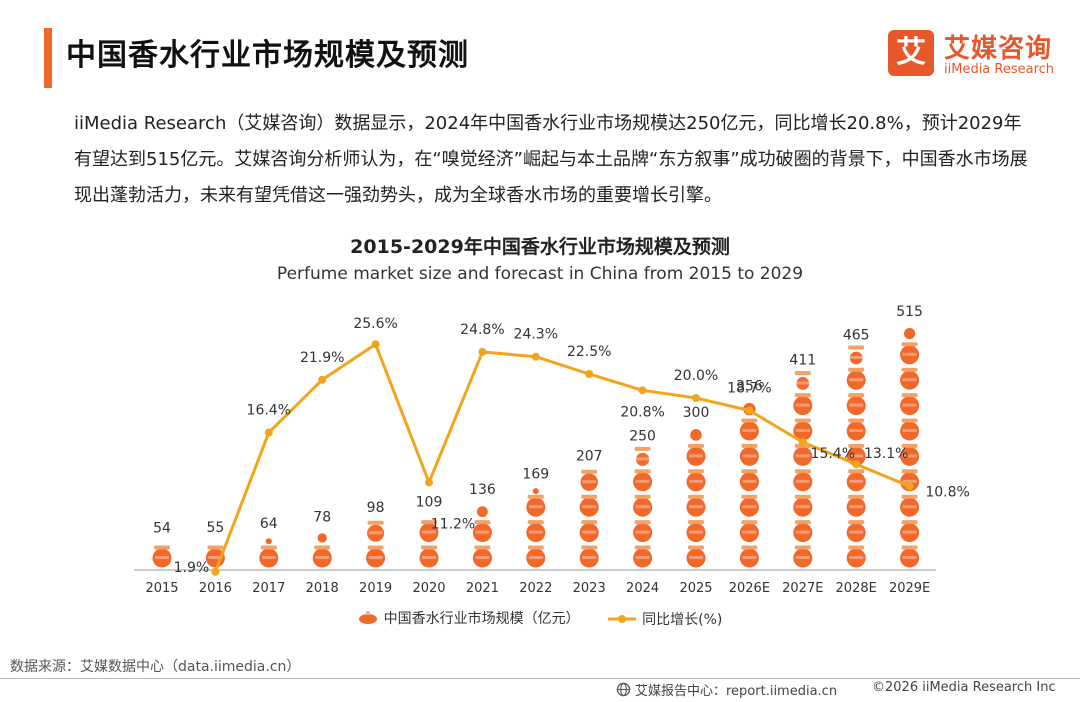  I want to click on growth-point-2028E, so click(856, 464).